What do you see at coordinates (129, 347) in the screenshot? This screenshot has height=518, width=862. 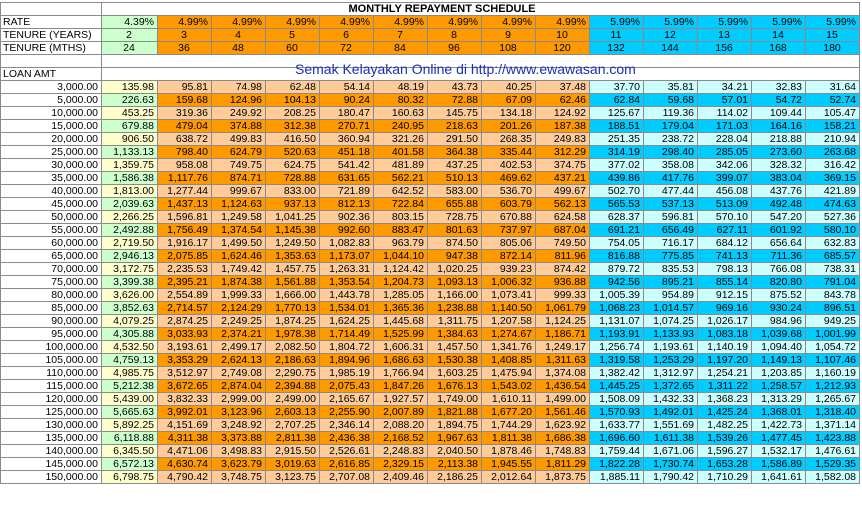 I see `repayment-cell: 4,532.50` at bounding box center [129, 347].